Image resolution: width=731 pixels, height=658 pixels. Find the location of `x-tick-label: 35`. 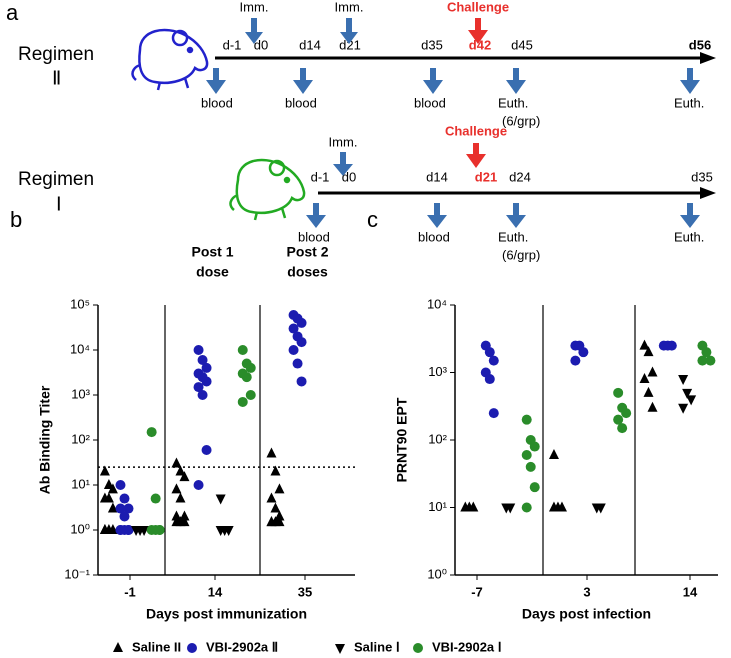

x-tick-label: 35 is located at coordinates (305, 591).